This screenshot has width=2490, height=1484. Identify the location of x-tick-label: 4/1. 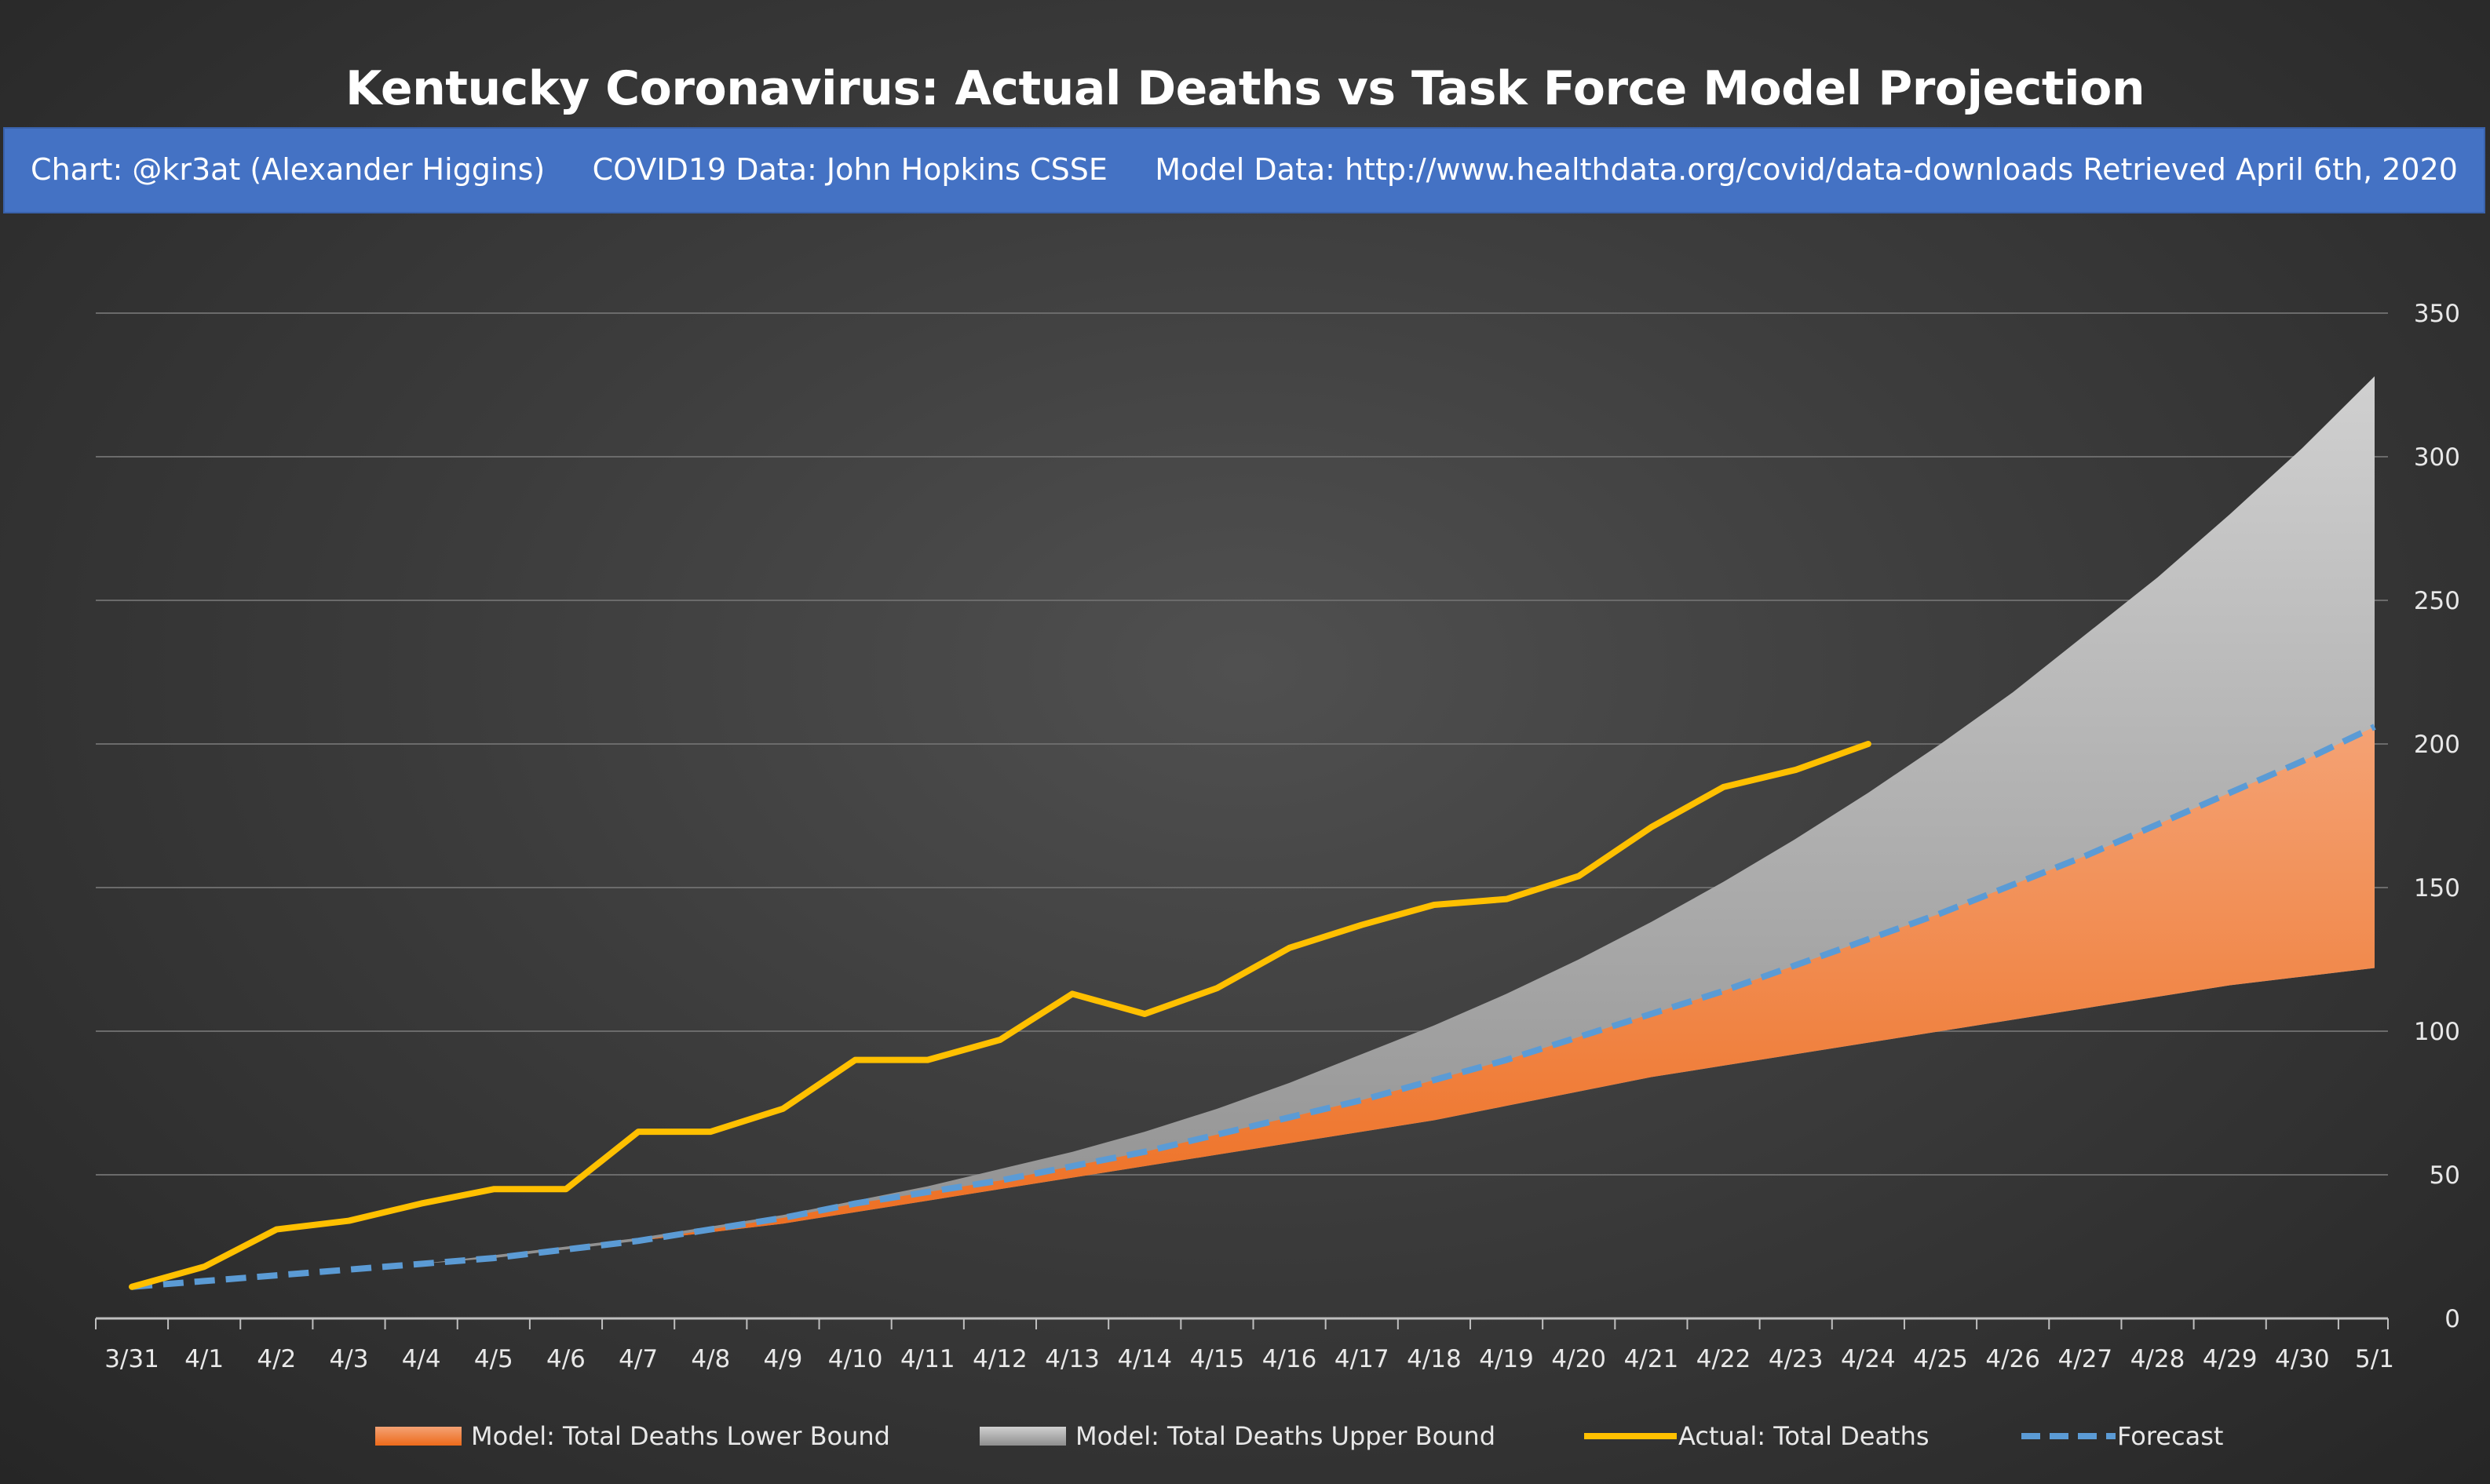
(204, 1359).